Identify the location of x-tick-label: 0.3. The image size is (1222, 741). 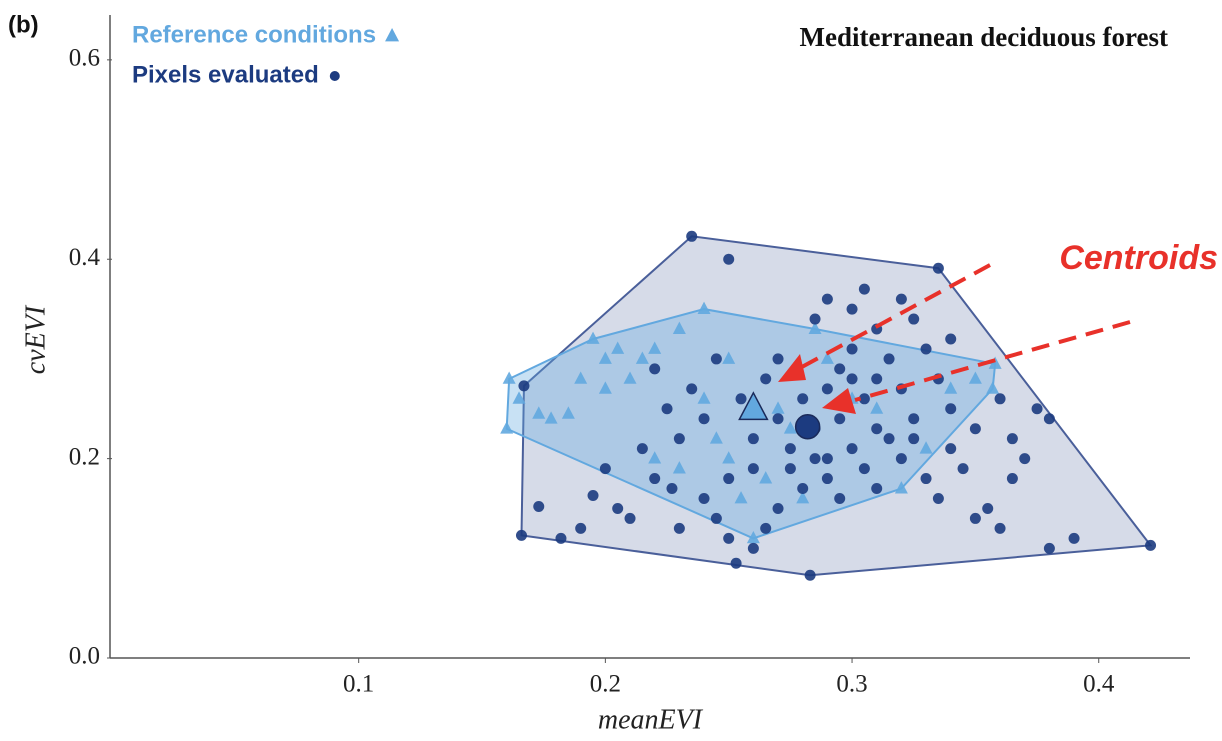
(851, 684).